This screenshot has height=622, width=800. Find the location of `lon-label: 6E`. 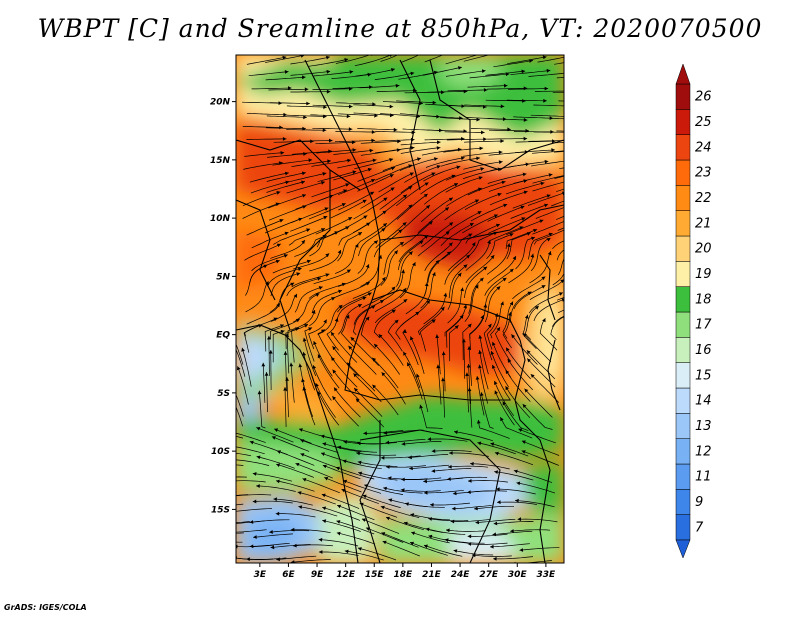

lon-label: 6E is located at coordinates (288, 575).